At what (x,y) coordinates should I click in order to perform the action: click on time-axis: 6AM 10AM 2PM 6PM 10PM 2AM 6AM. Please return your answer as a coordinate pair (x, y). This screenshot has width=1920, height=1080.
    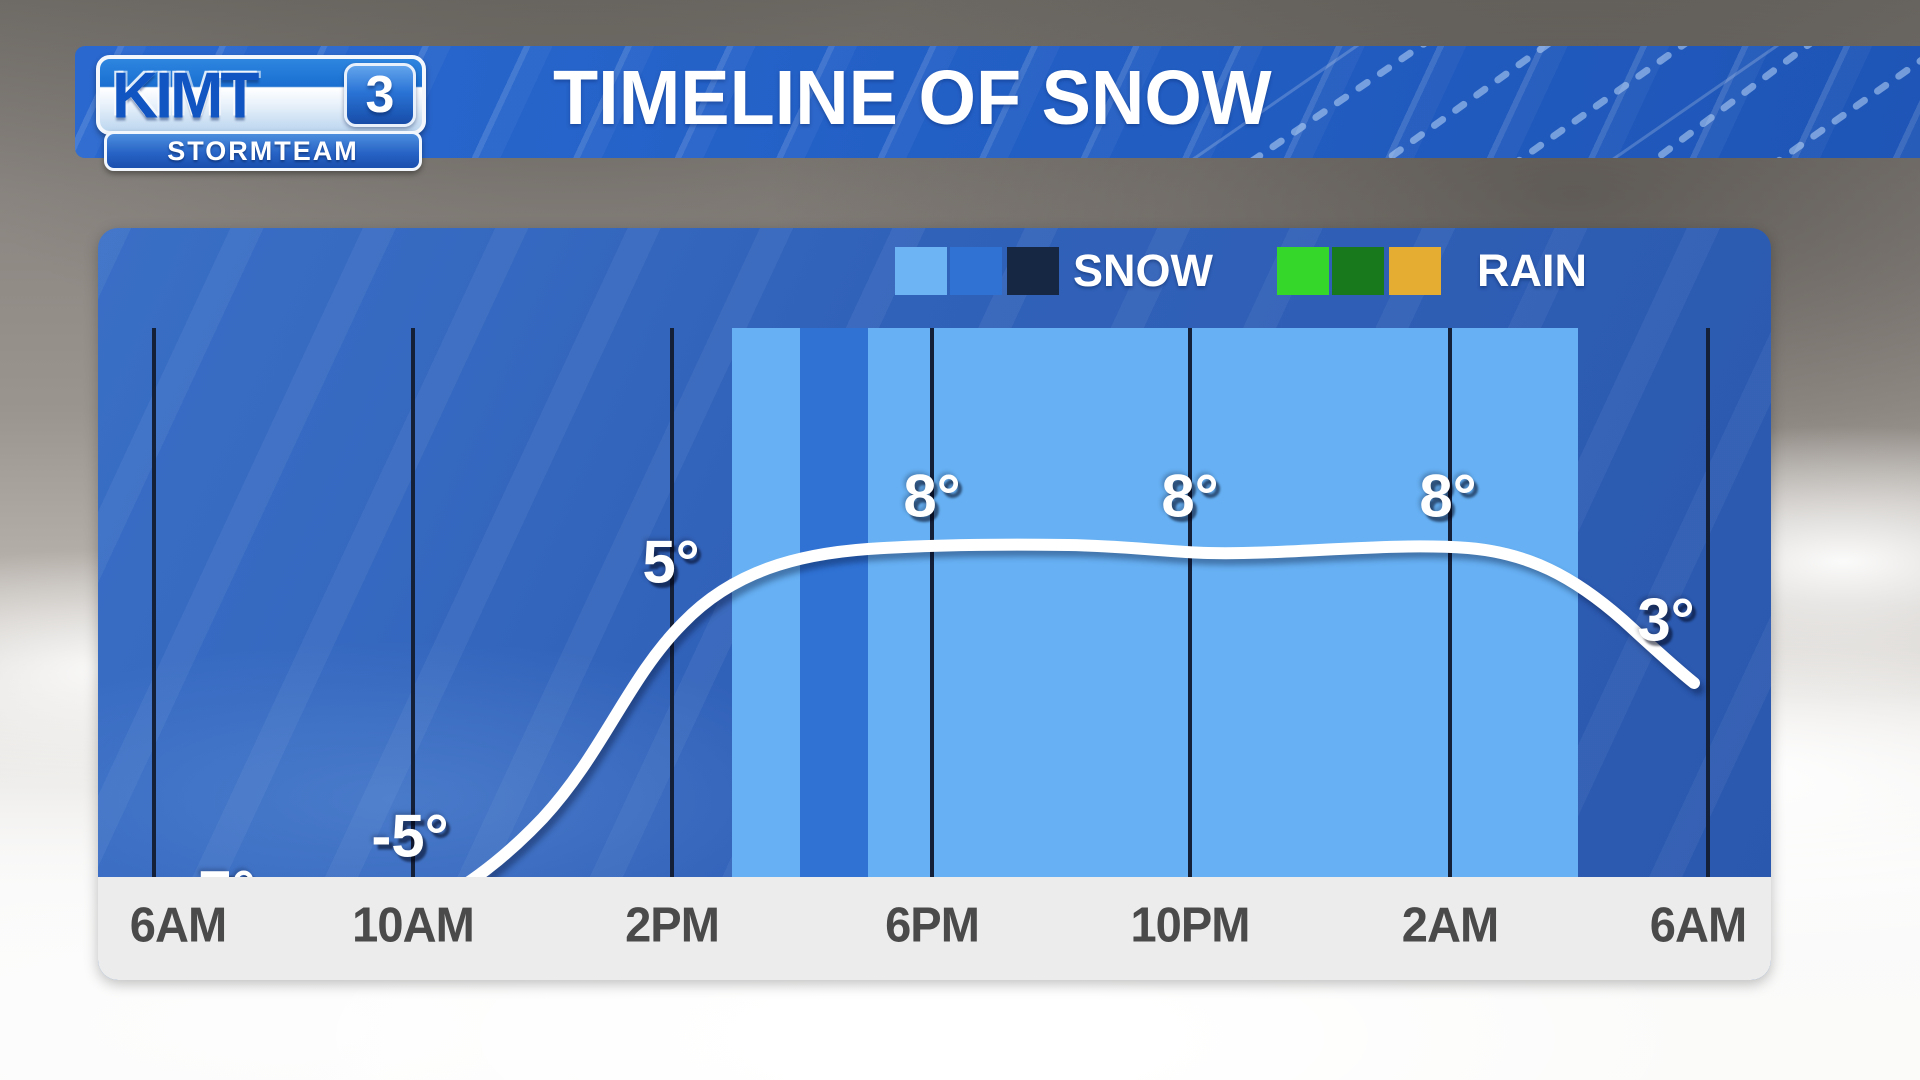
    Looking at the image, I should click on (934, 928).